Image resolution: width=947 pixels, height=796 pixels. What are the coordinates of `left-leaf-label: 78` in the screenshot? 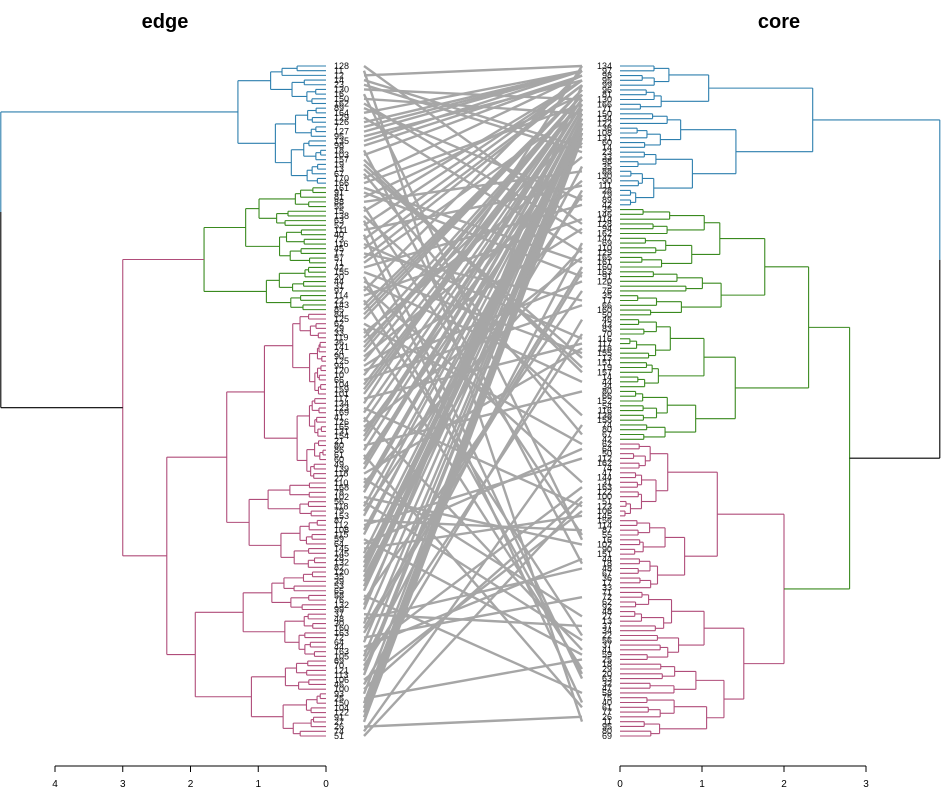 It's located at (339, 492).